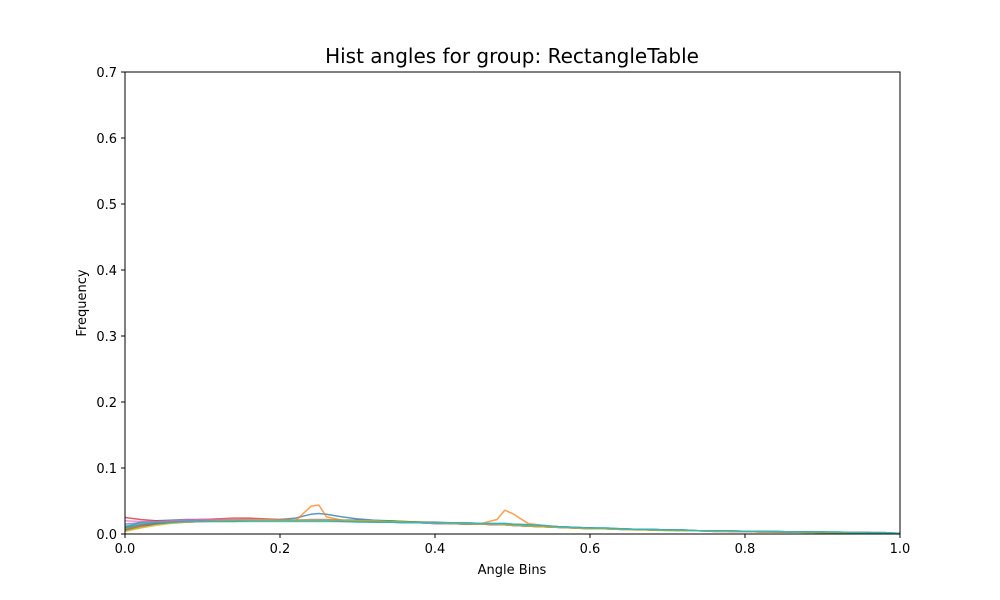 Image resolution: width=1000 pixels, height=600 pixels. Describe the element at coordinates (106, 139) in the screenshot. I see `y-tick-label: 0.6` at that location.